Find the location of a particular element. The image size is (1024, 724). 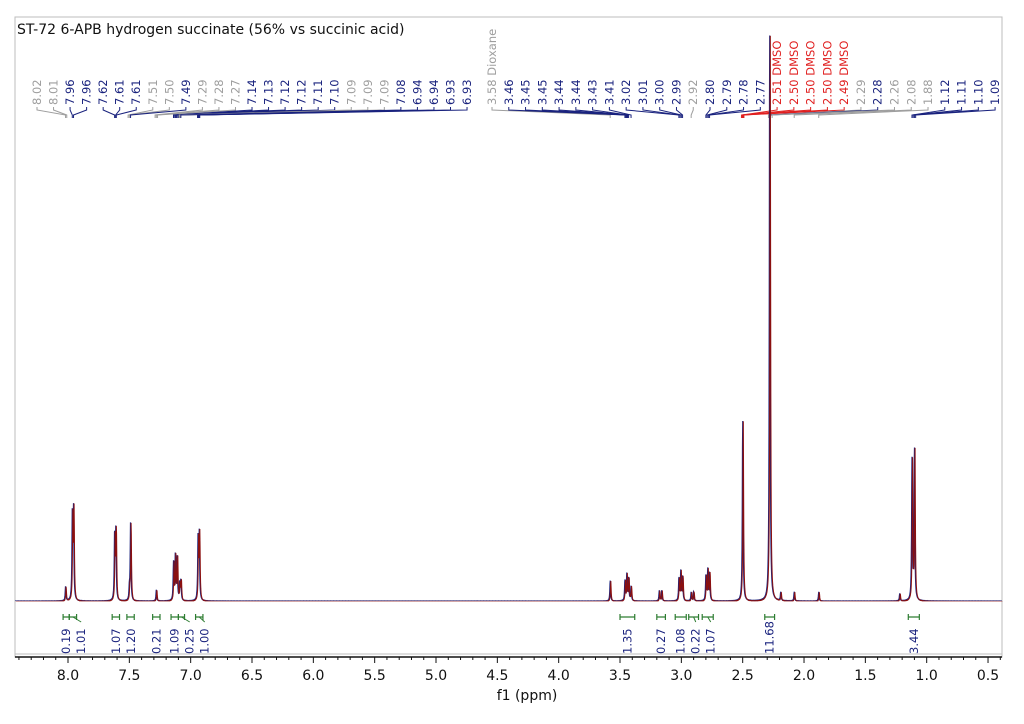

x-tick-label: 6.0 is located at coordinates (313, 676).